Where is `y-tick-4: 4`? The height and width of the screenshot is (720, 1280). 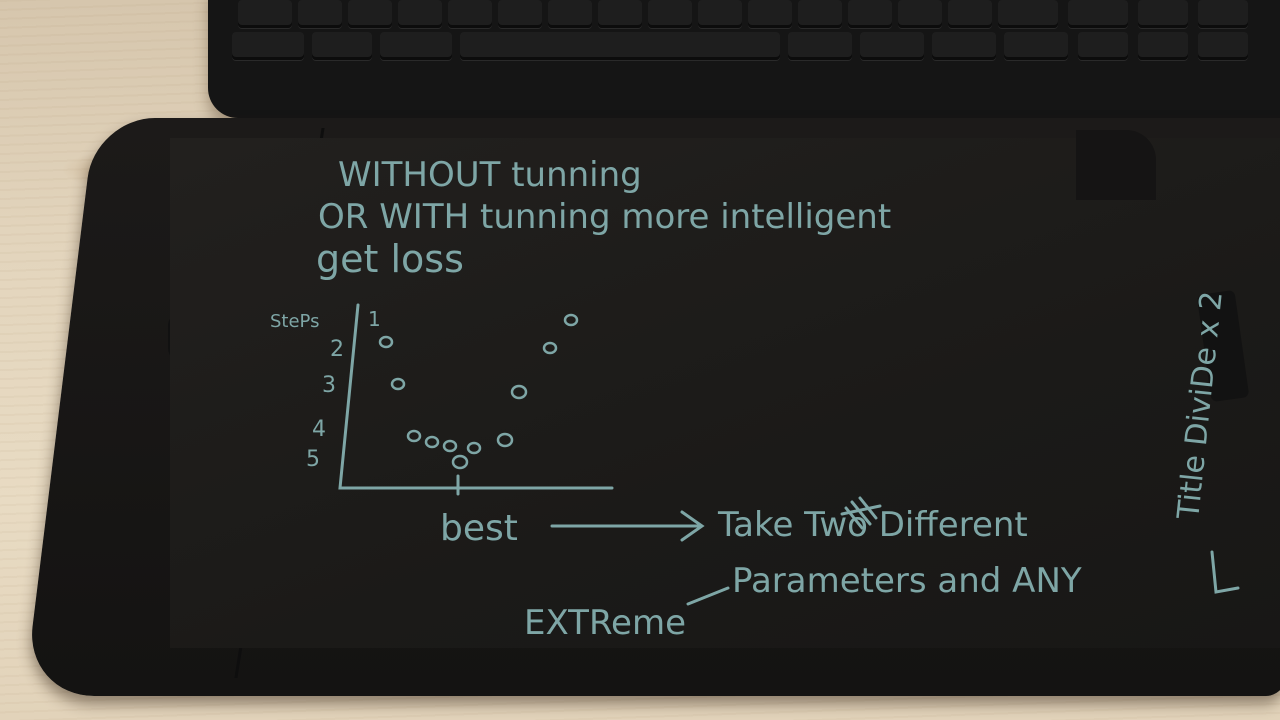
y-tick-4: 4 is located at coordinates (319, 429).